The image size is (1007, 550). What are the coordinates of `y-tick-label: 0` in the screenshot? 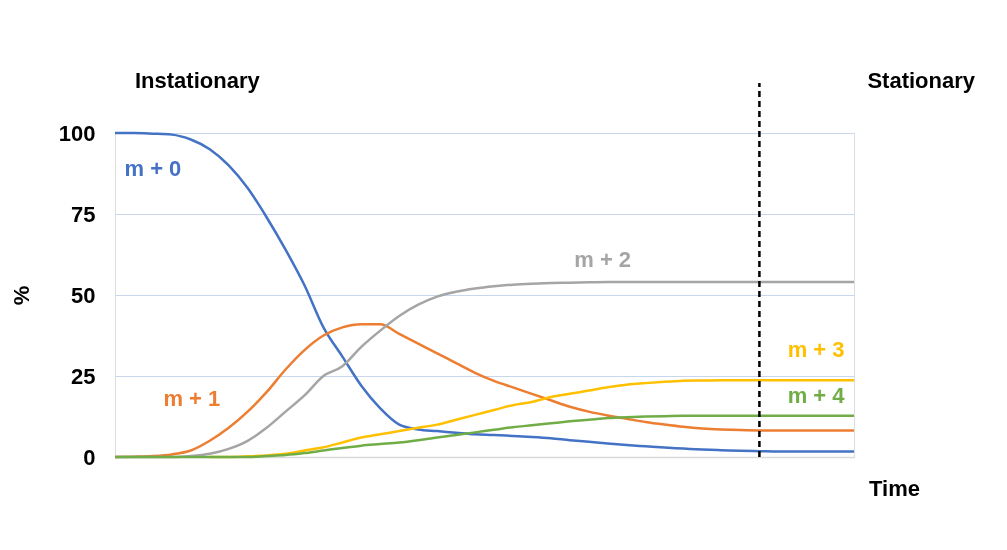 It's located at (89, 457).